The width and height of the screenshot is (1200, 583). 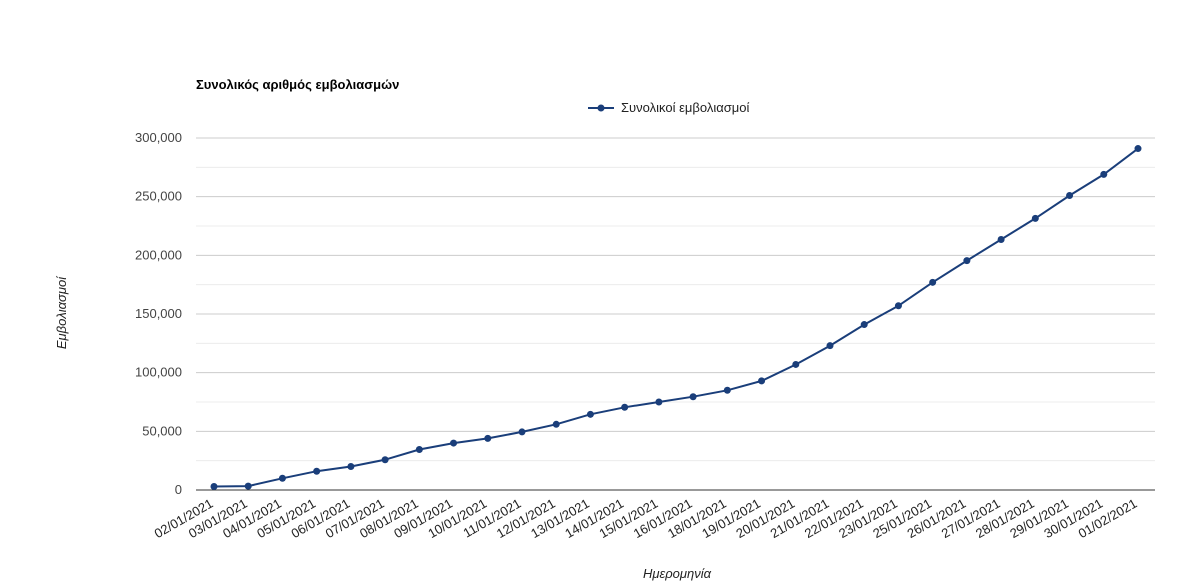 I want to click on y-tick-label: 0, so click(x=178, y=489).